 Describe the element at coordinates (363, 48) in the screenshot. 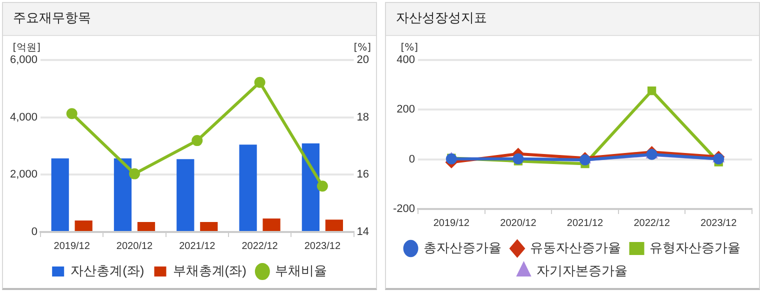

I see `y2-axis-title: [%]` at that location.